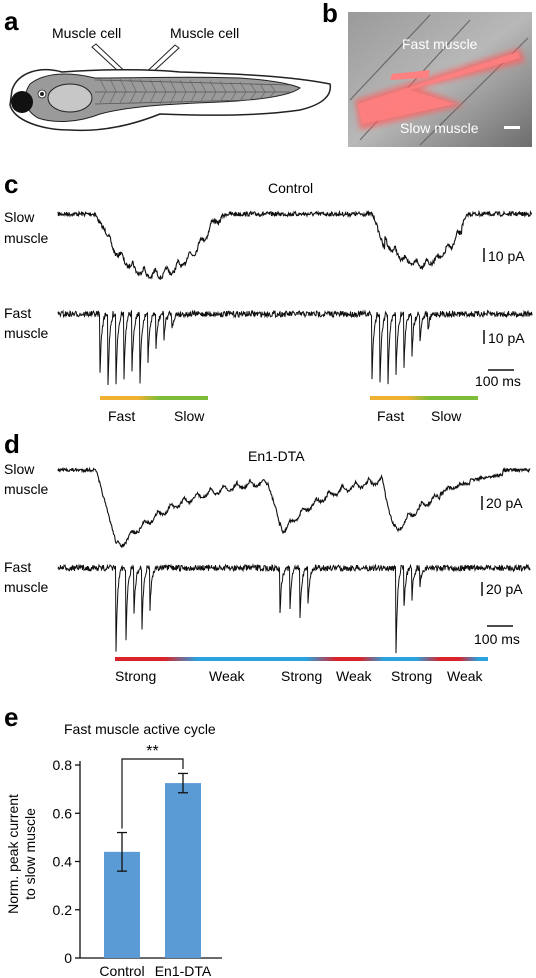 The height and width of the screenshot is (978, 536). I want to click on micrograph-scale-bar, so click(512, 127).